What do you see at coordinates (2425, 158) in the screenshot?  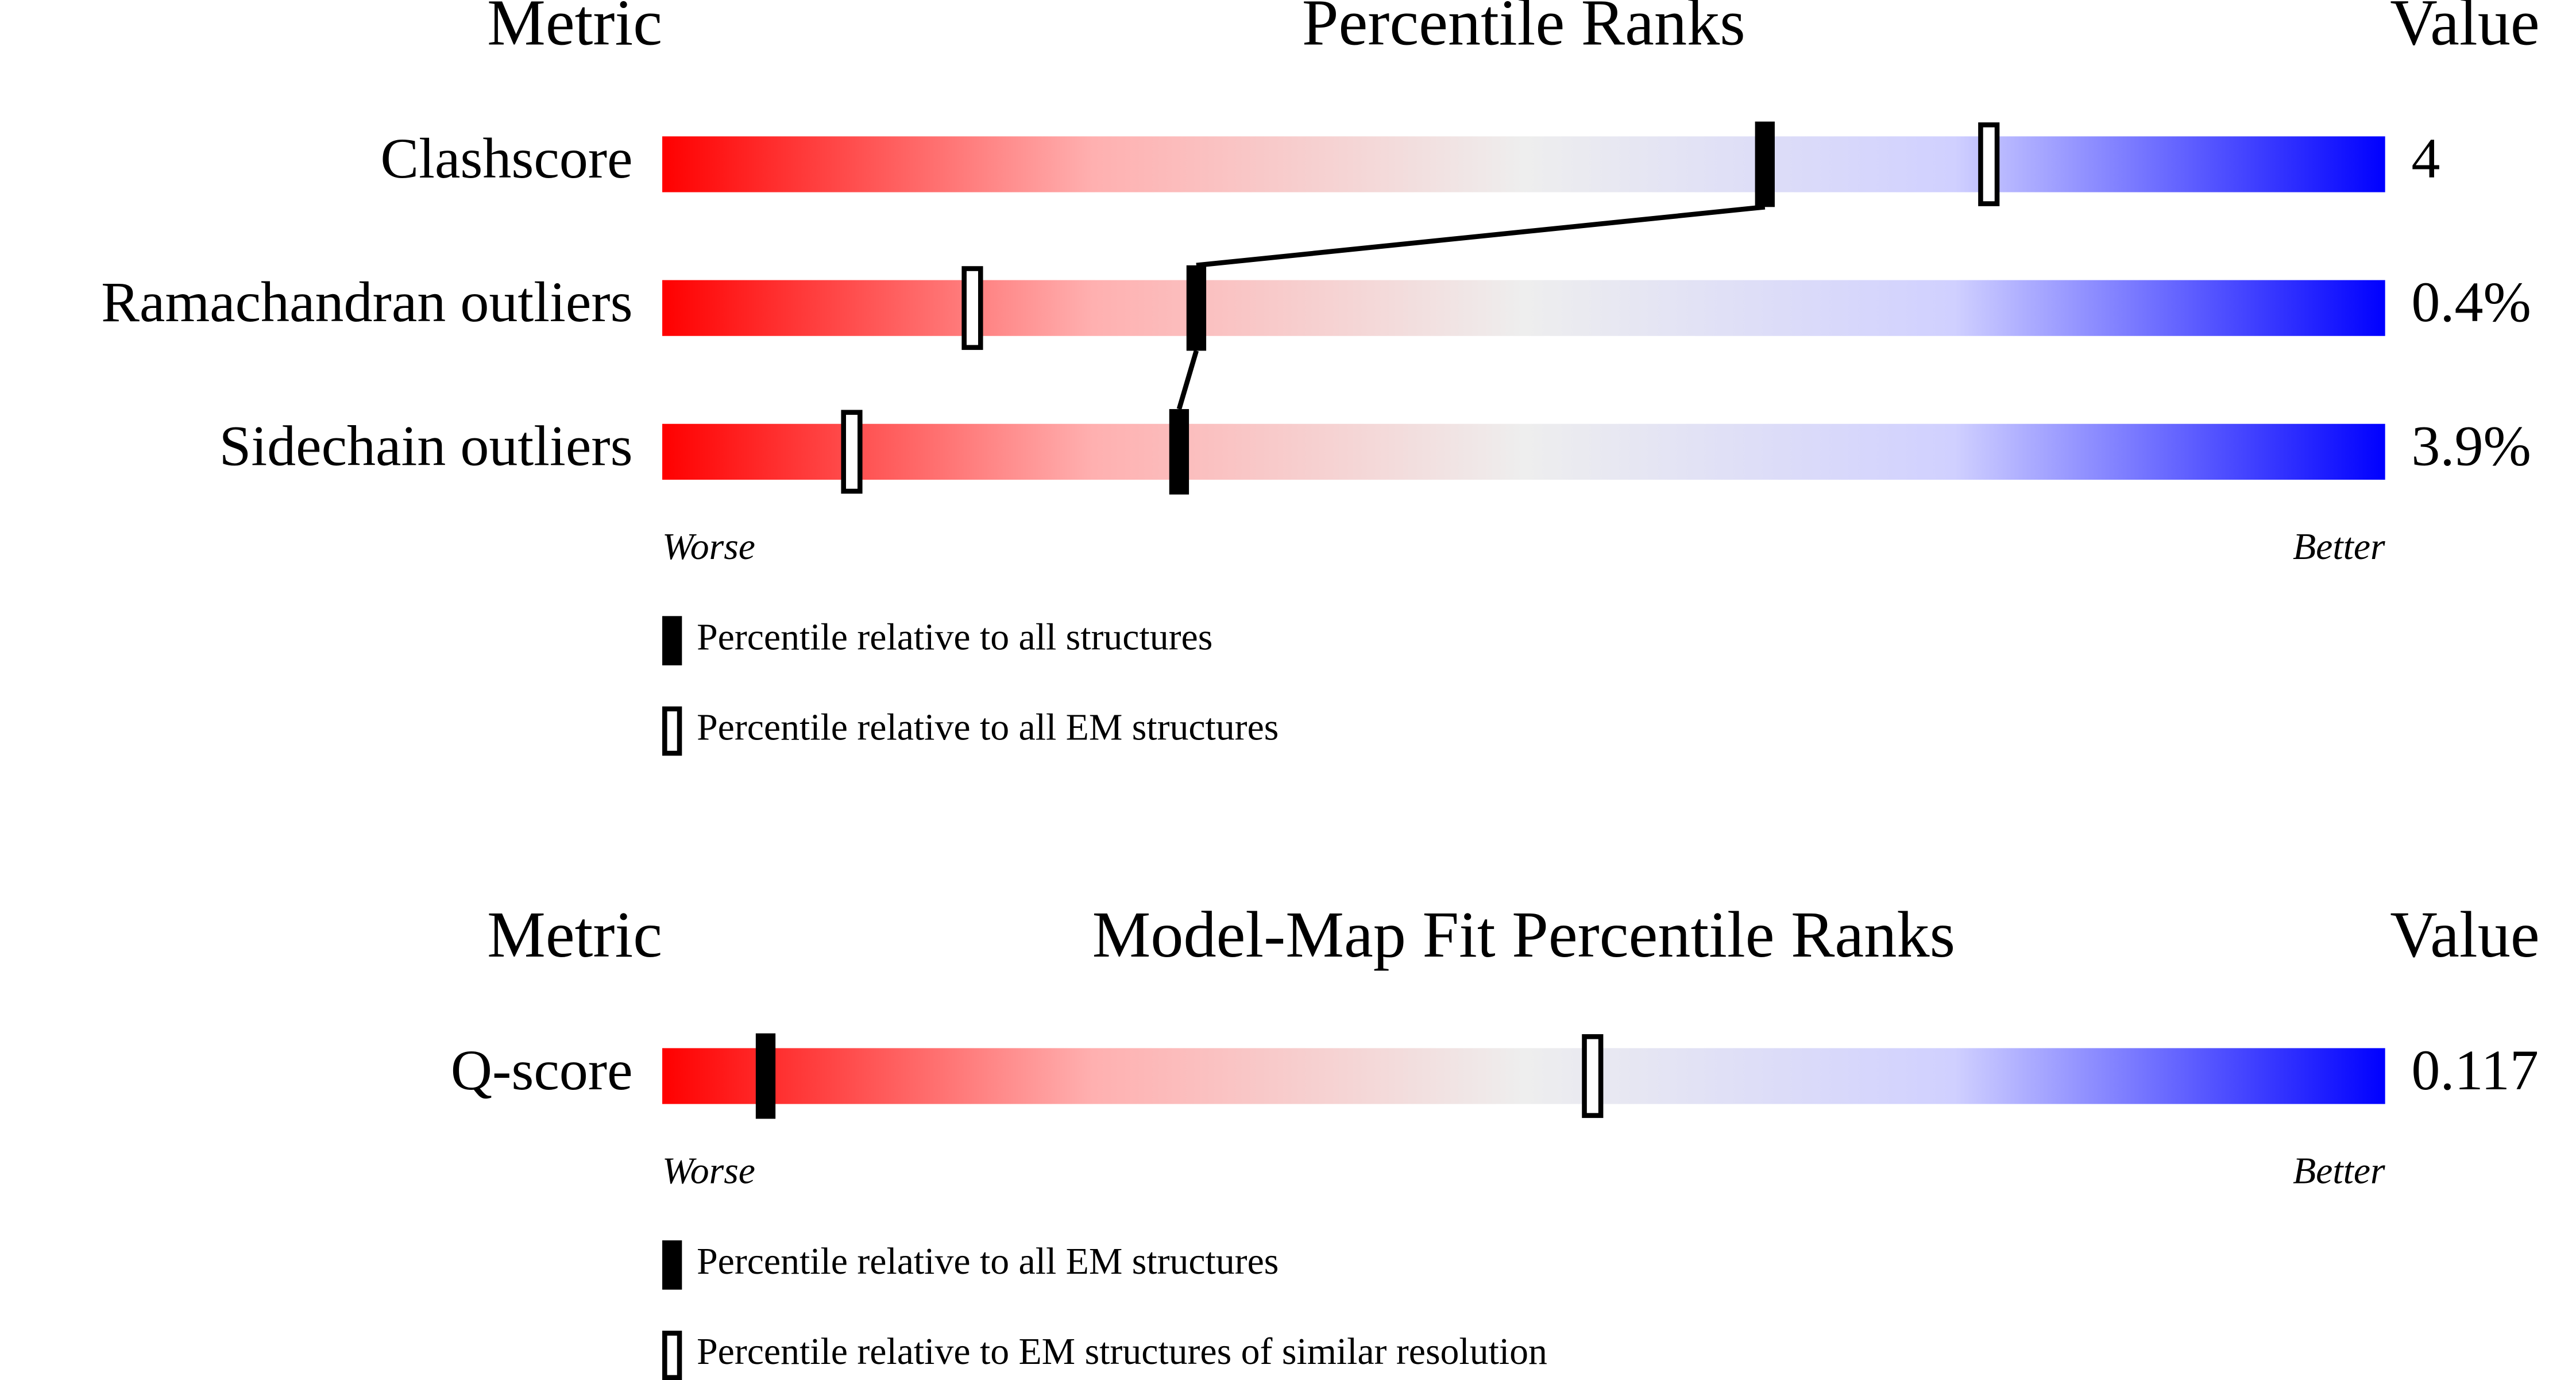 I see `metric-value: 4` at bounding box center [2425, 158].